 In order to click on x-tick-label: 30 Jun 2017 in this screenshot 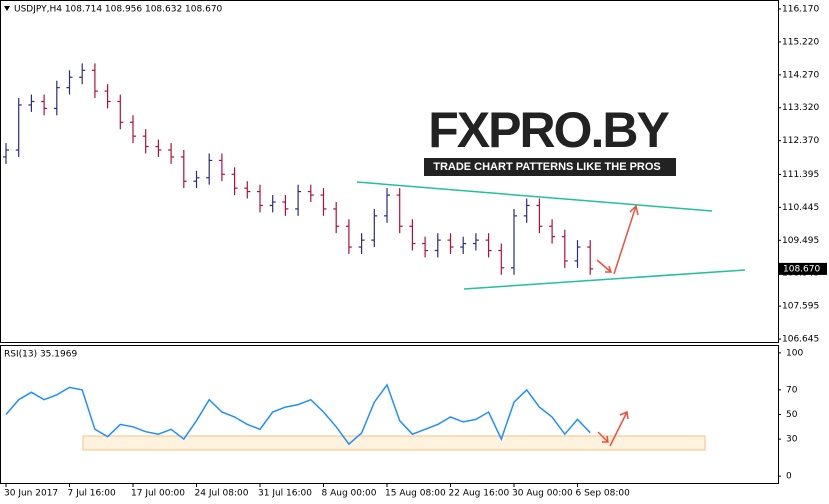, I will do `click(31, 494)`.